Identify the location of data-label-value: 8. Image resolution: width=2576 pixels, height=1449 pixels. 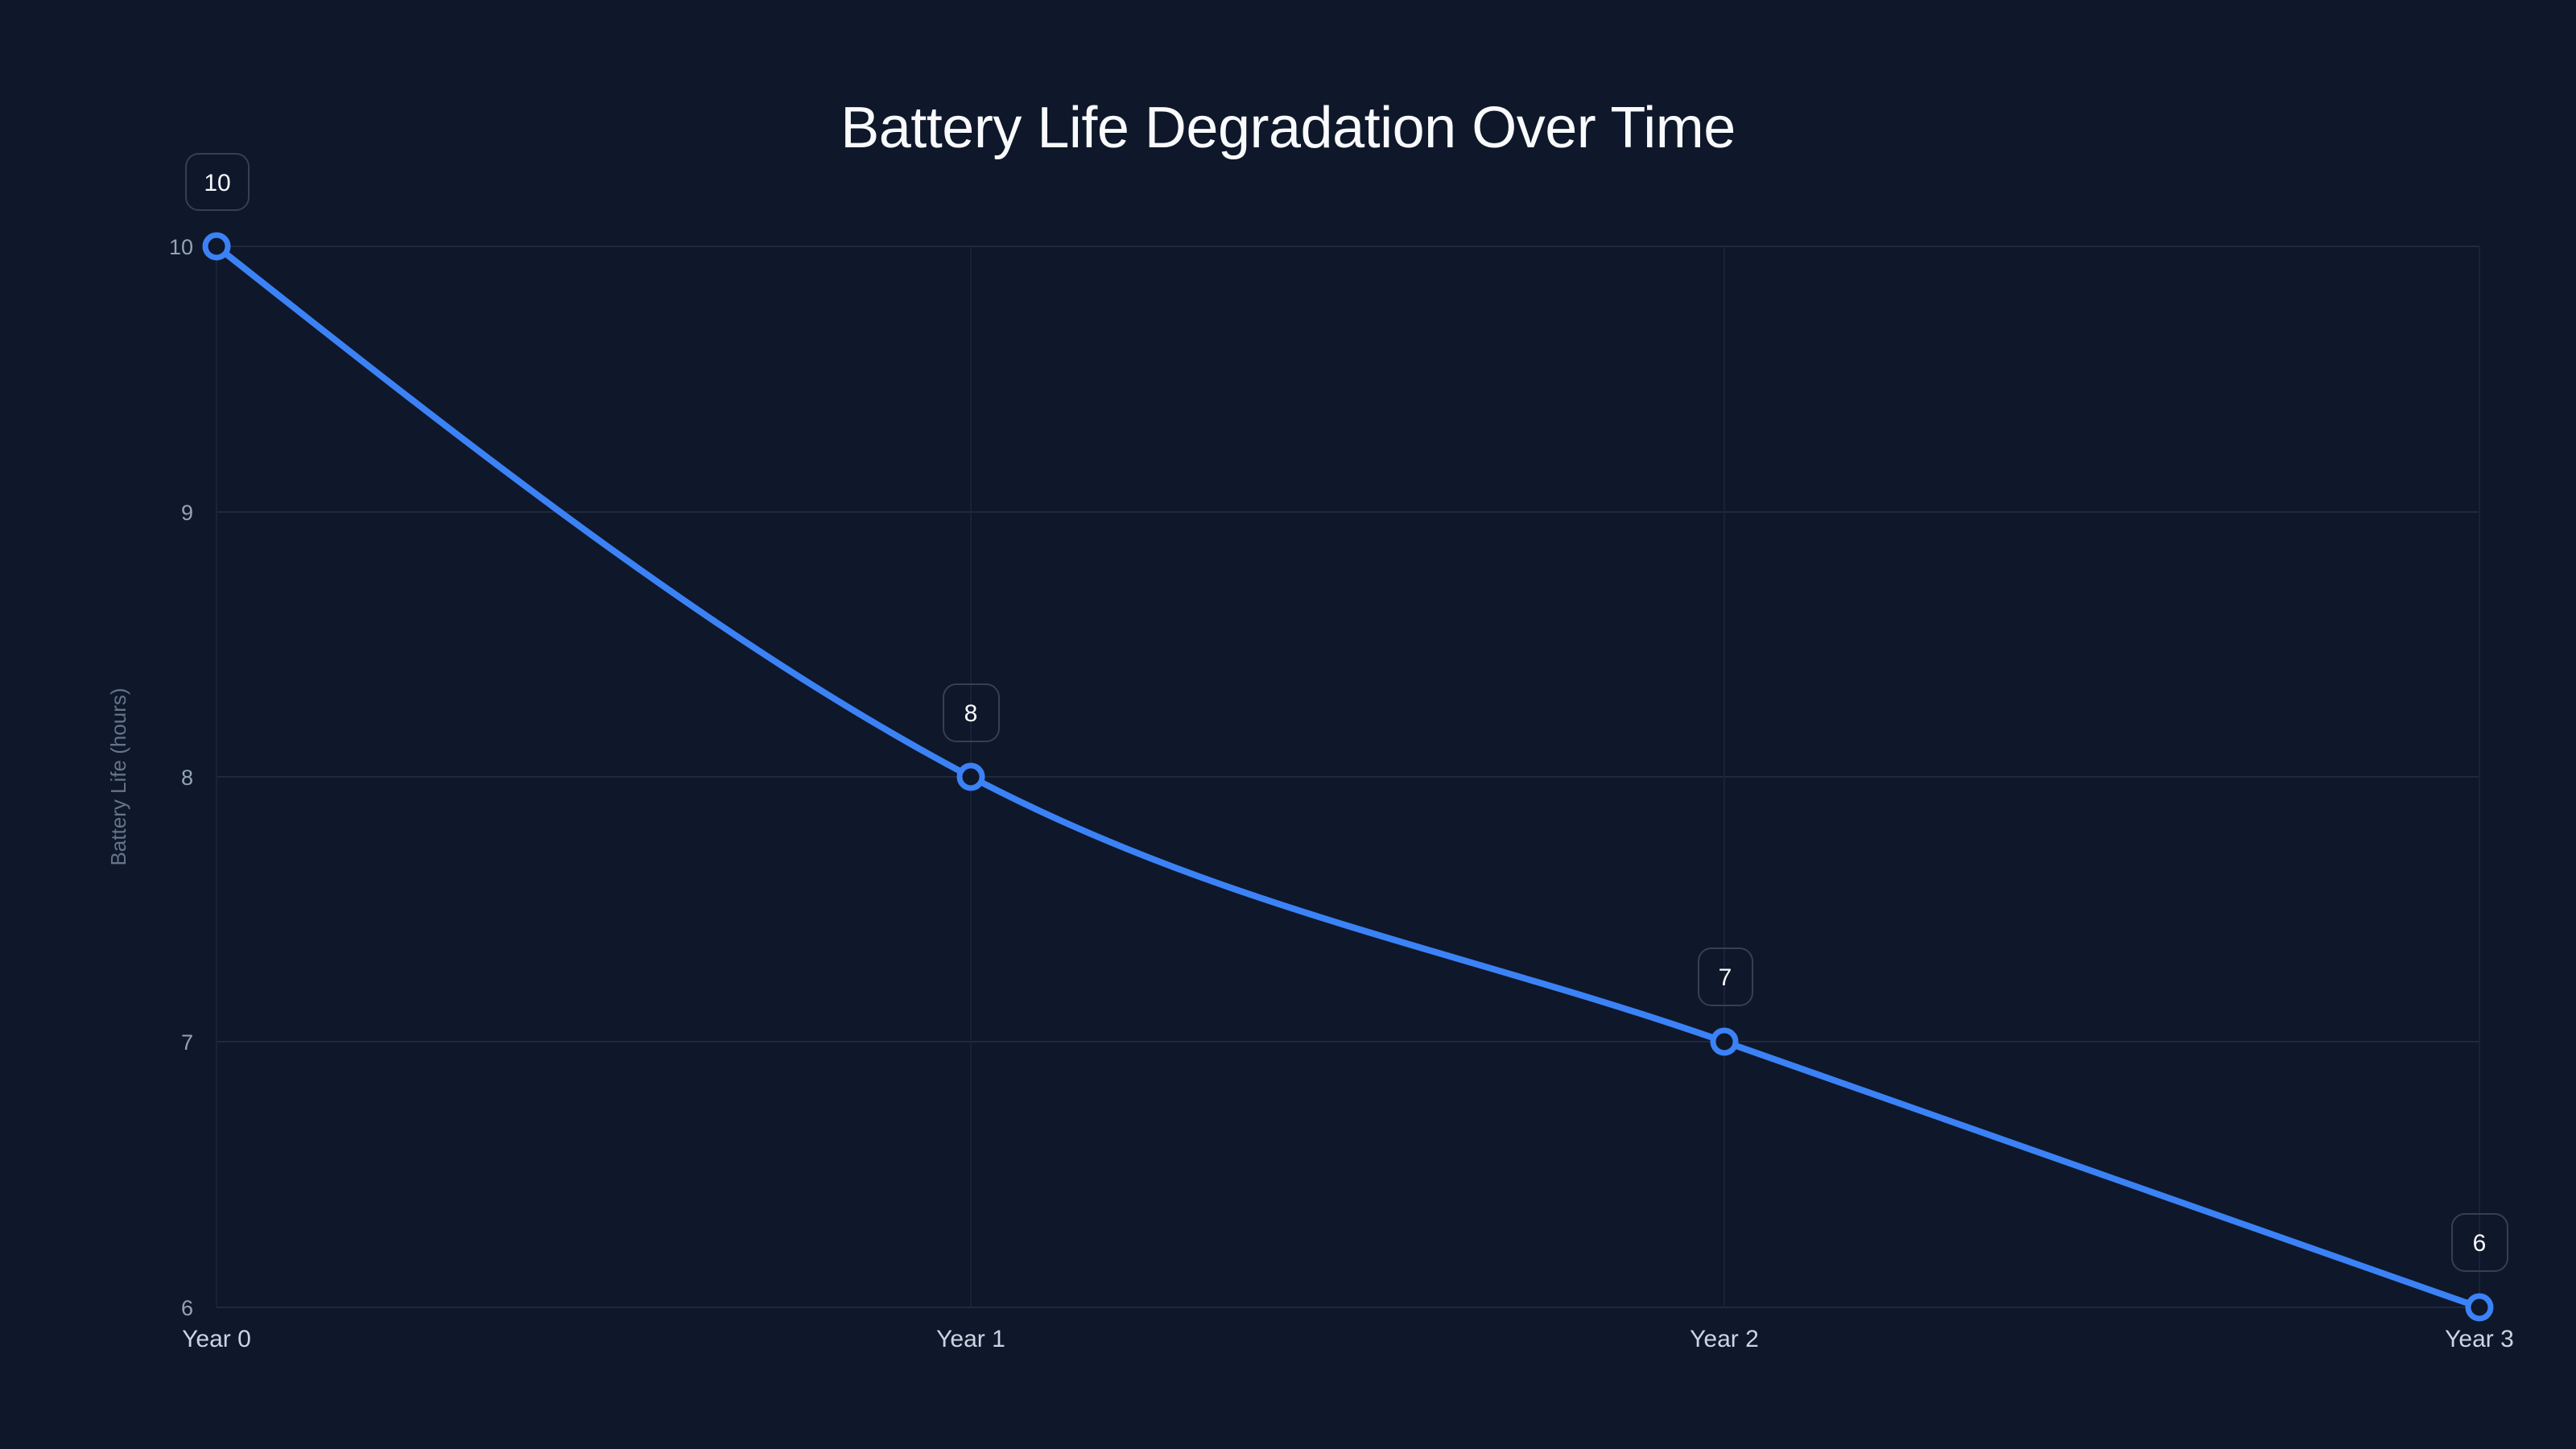
(971, 713).